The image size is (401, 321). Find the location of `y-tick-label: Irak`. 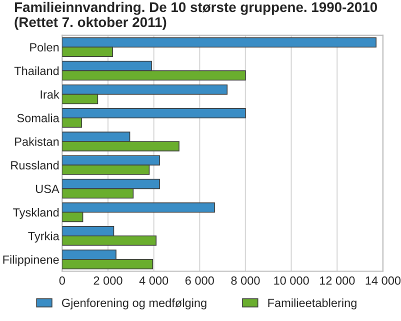

y-tick-label: Irak is located at coordinates (50, 94).